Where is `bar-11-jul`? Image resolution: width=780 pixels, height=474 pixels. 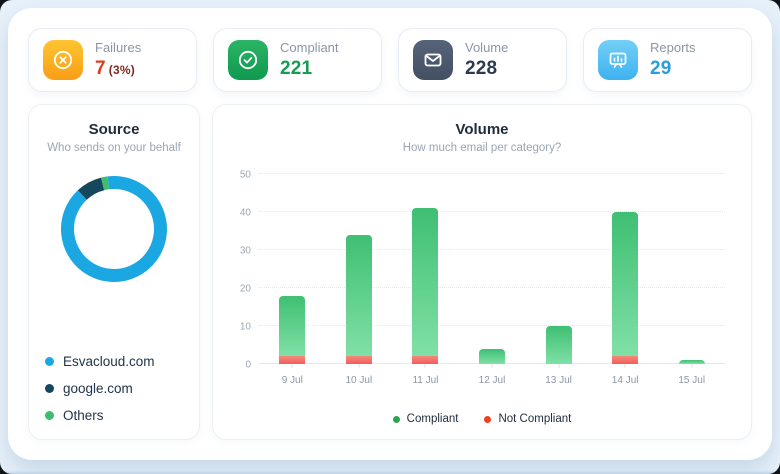
bar-11-jul is located at coordinates (425, 286).